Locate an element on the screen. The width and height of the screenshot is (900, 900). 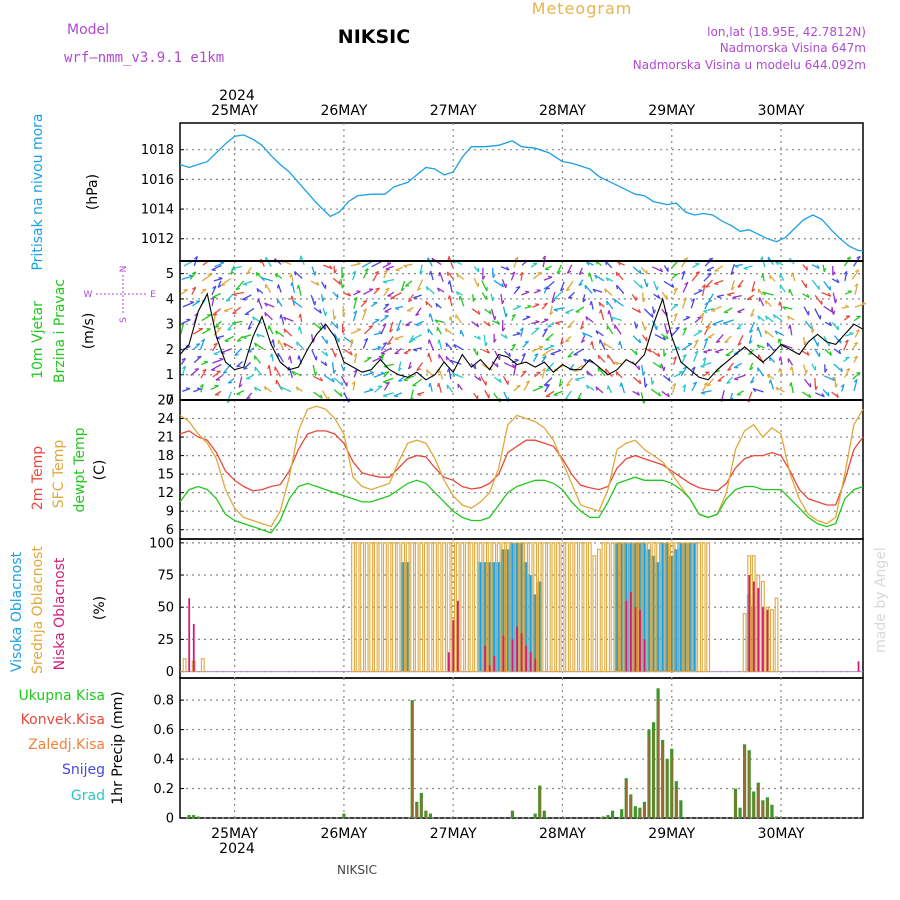
y-tick-label: 2 is located at coordinates (170, 350).